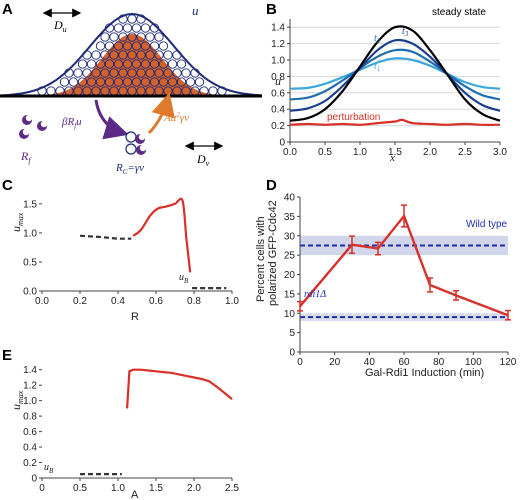 Image resolution: width=520 pixels, height=500 pixels. Describe the element at coordinates (194, 301) in the screenshot. I see `x-tick-label: 0.8` at that location.